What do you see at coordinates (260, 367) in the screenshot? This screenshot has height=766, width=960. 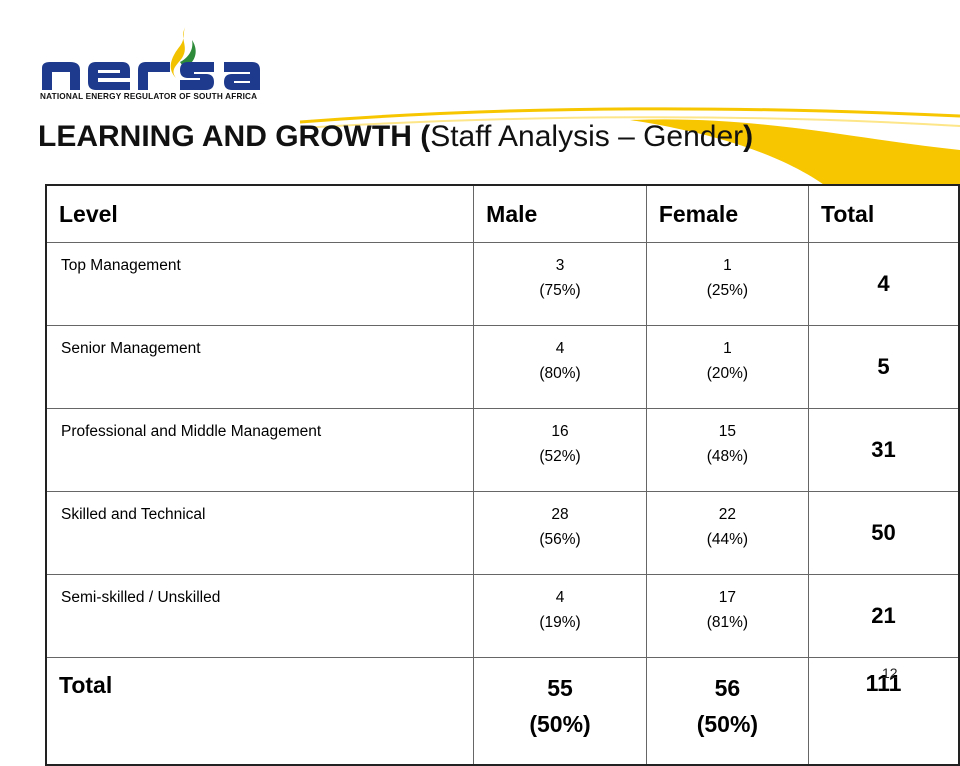 I see `cell-level: Senior Management` at bounding box center [260, 367].